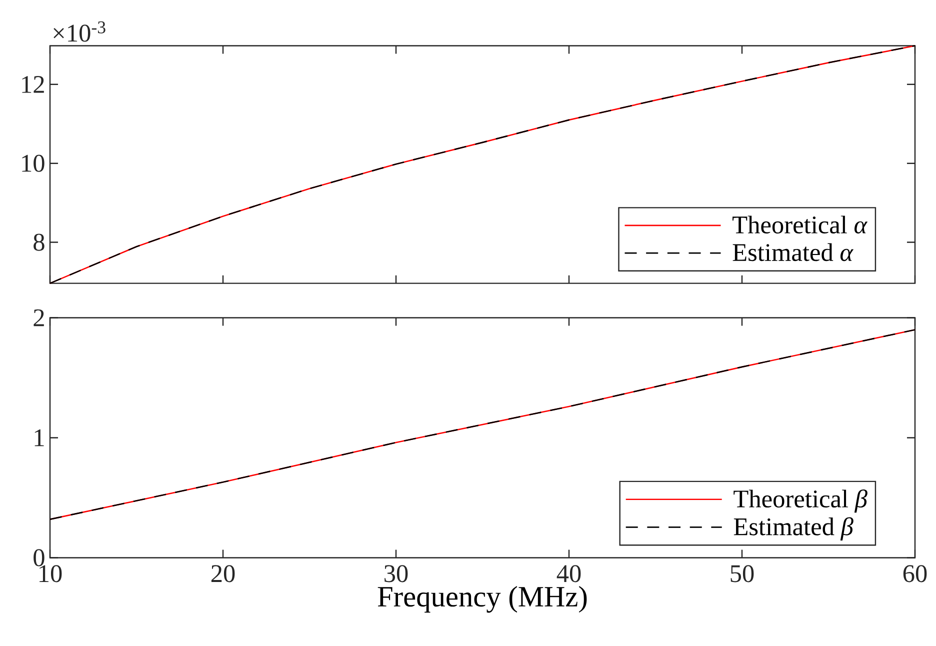 This screenshot has height=646, width=936. Describe the element at coordinates (39, 242) in the screenshot. I see `y-tick-label: 8` at that location.